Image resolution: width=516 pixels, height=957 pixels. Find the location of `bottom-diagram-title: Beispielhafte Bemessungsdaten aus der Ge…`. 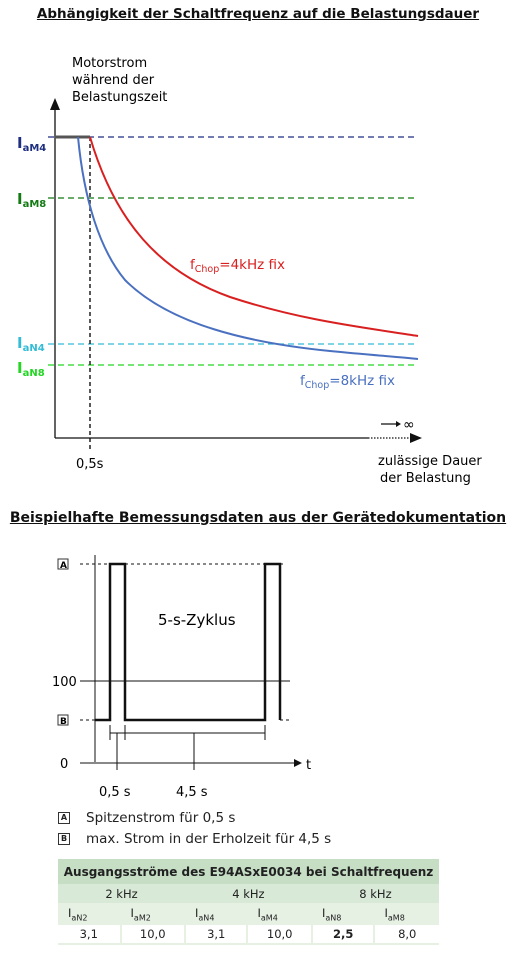

bottom-diagram-title: Beispielhafte Bemessungsdaten aus der Ge… is located at coordinates (258, 518).